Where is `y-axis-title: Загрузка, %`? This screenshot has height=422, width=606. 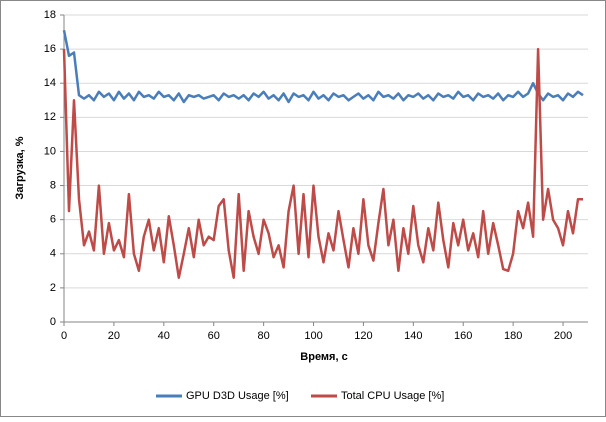 y-axis-title: Загрузка, % is located at coordinates (20, 167).